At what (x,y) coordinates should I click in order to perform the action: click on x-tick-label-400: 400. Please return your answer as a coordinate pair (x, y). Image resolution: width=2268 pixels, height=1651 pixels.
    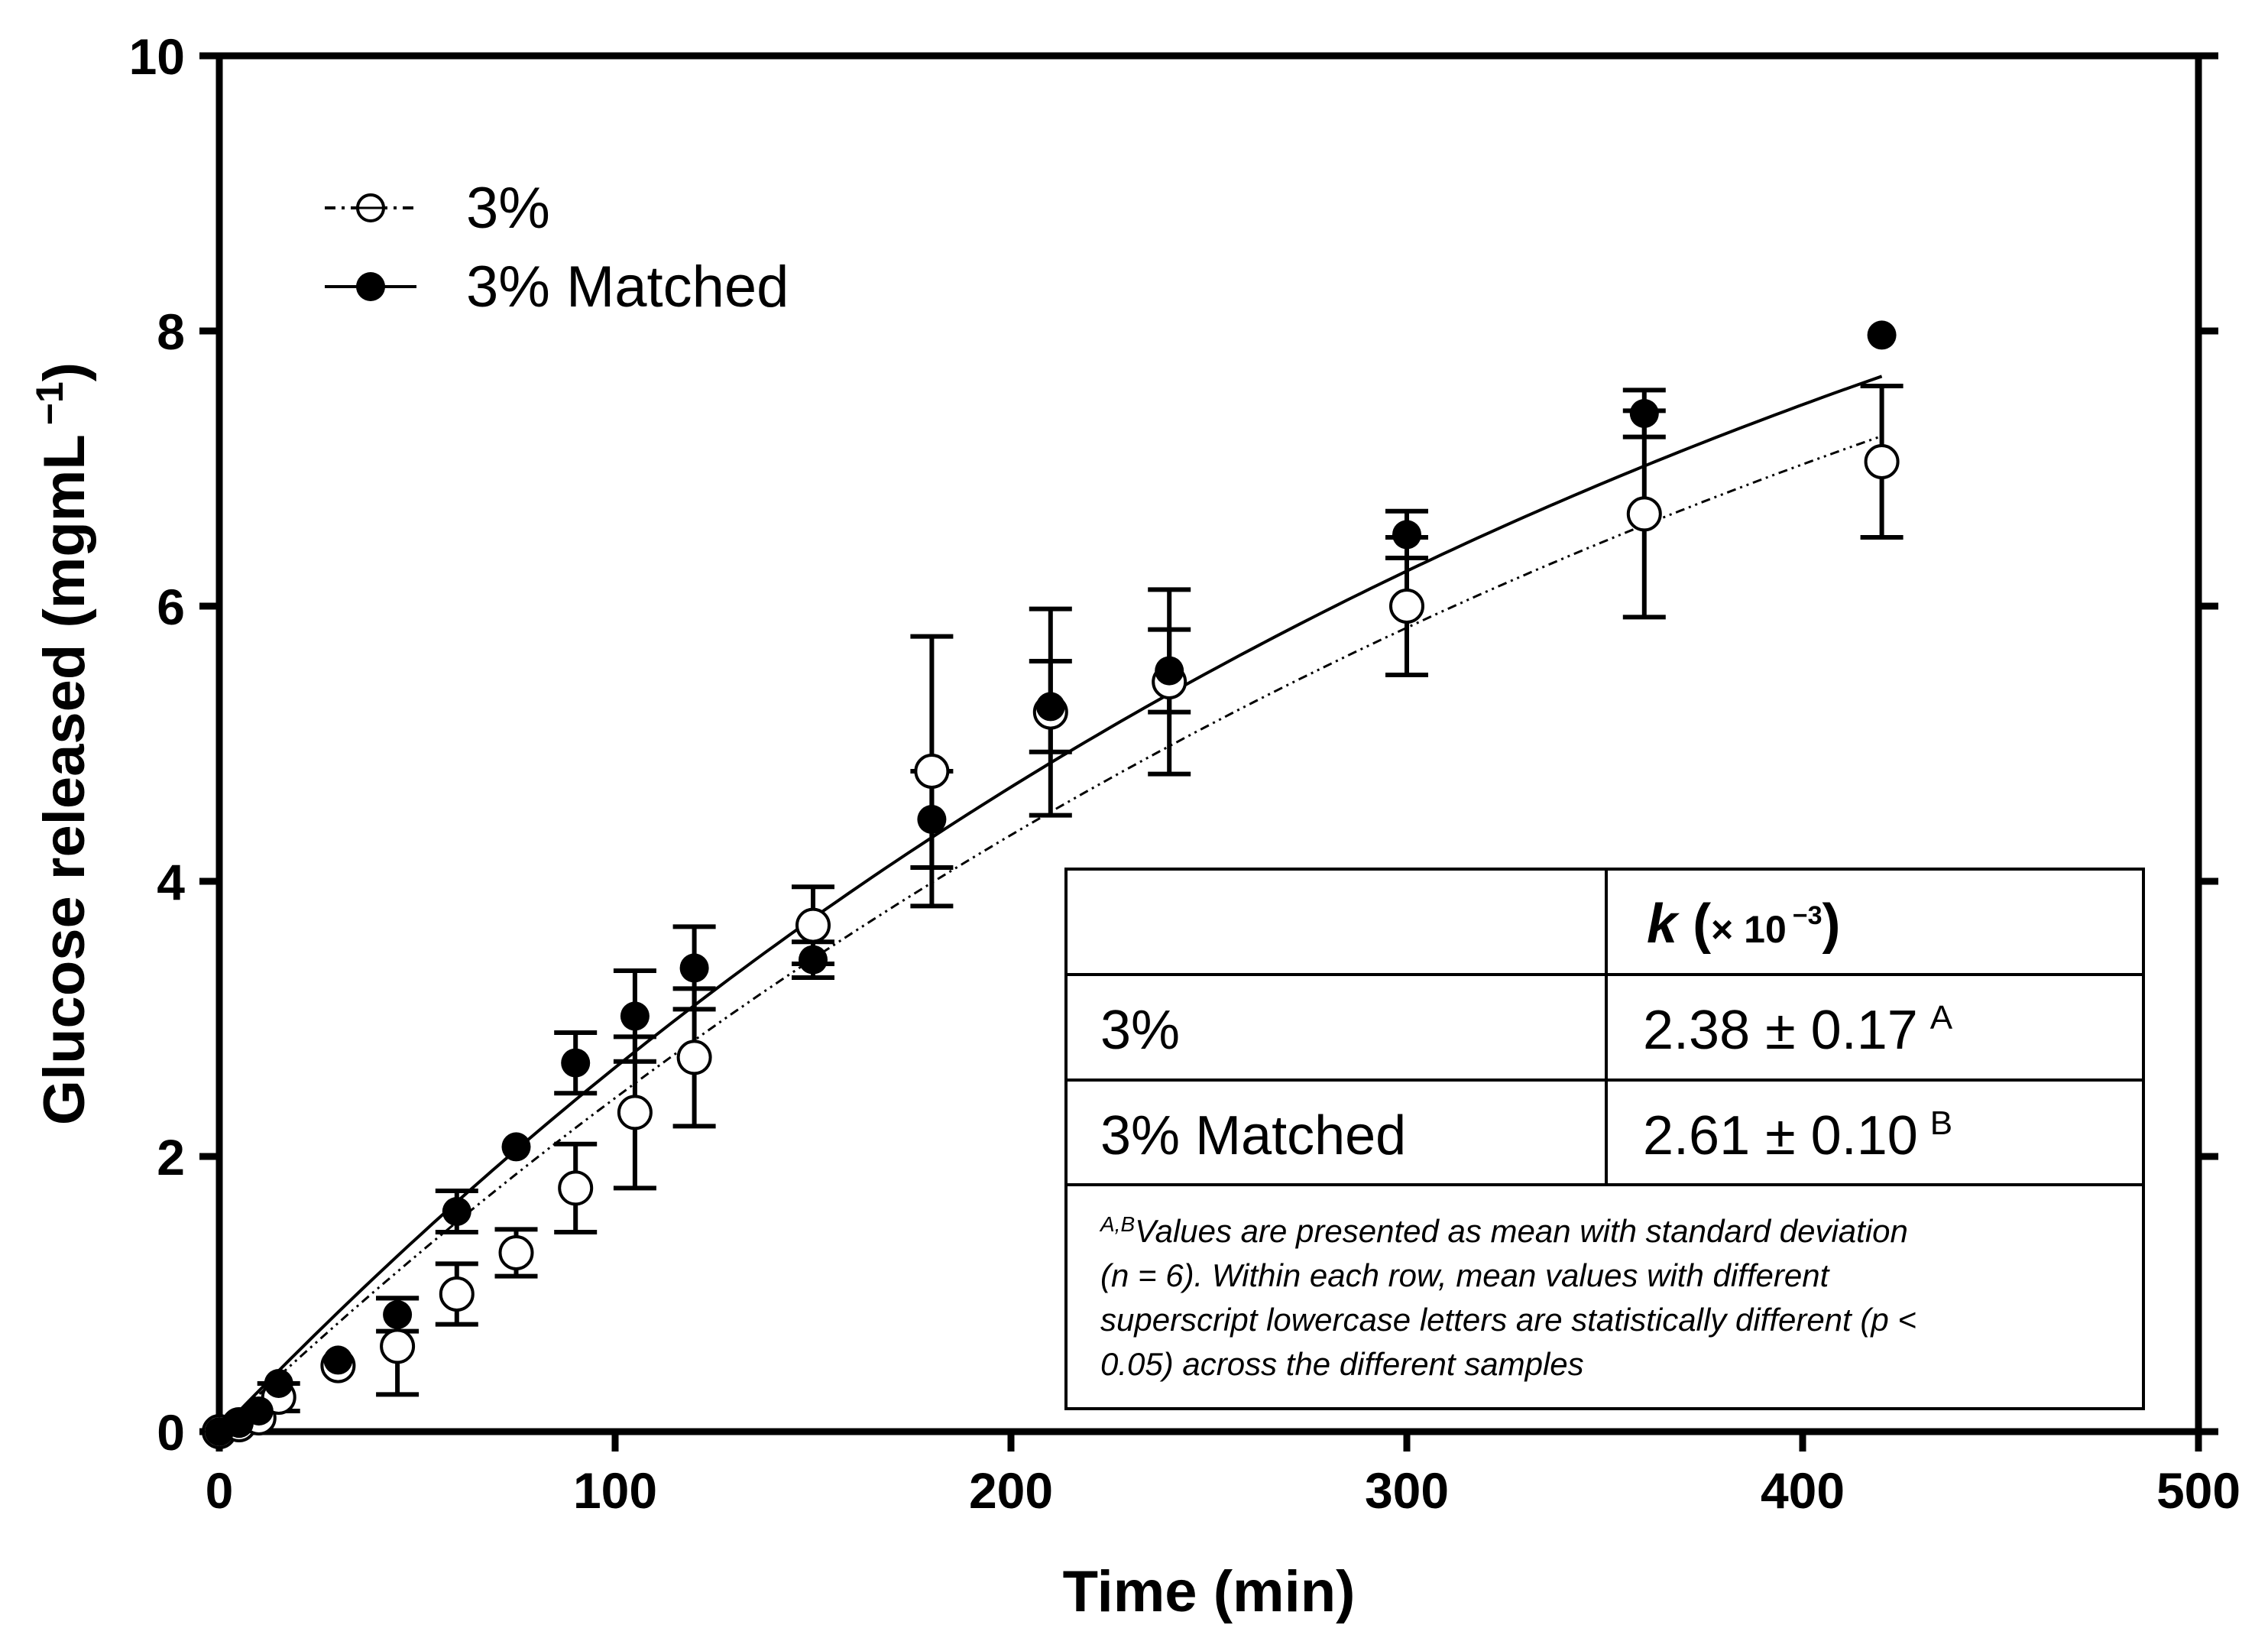
    Looking at the image, I should click on (1803, 1490).